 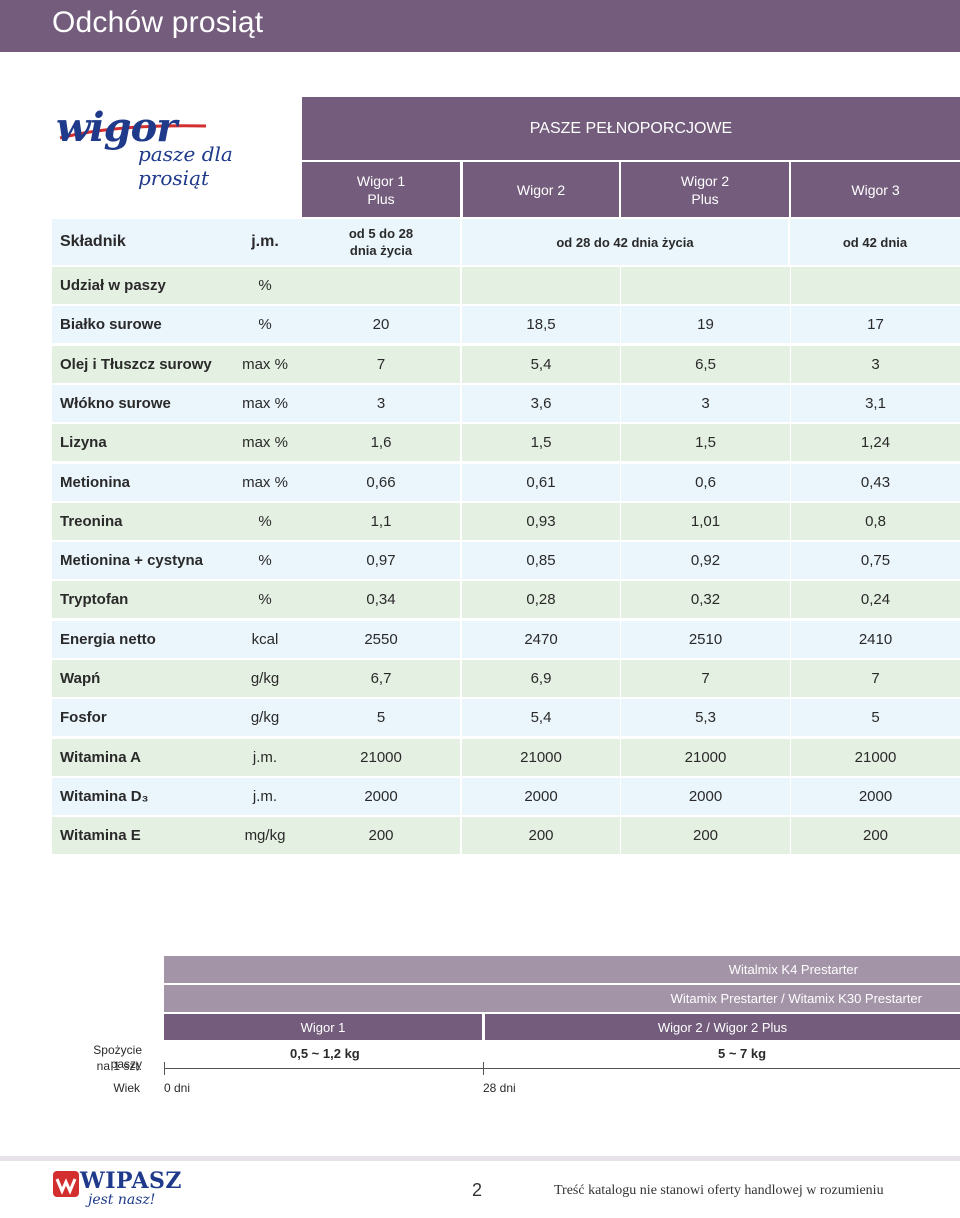 What do you see at coordinates (119, 1066) in the screenshot?
I see `consumption-label-line2: na 1 szt.` at bounding box center [119, 1066].